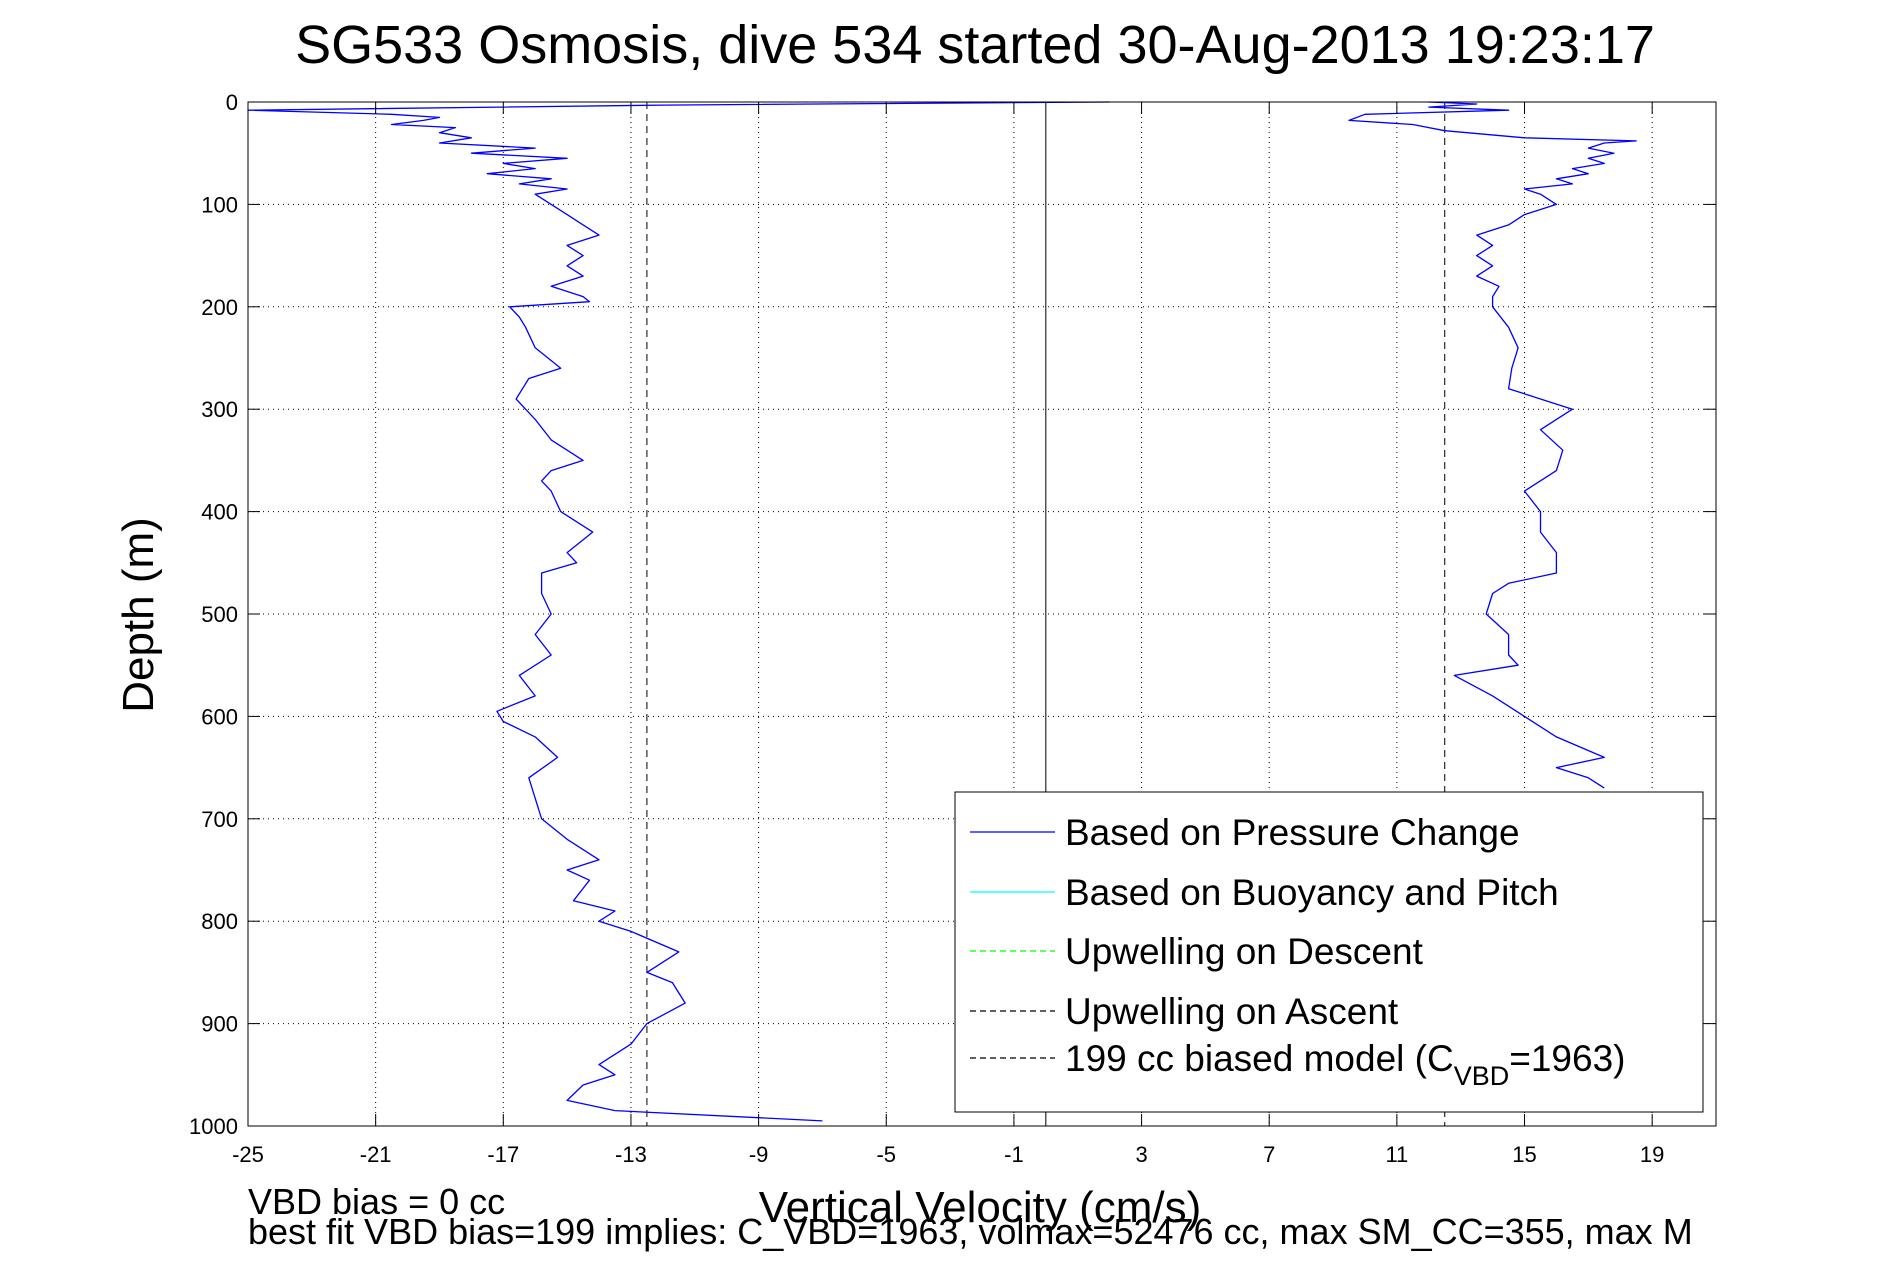 The image size is (1891, 1262). What do you see at coordinates (219, 716) in the screenshot?
I see `y-tick-label: 600` at bounding box center [219, 716].